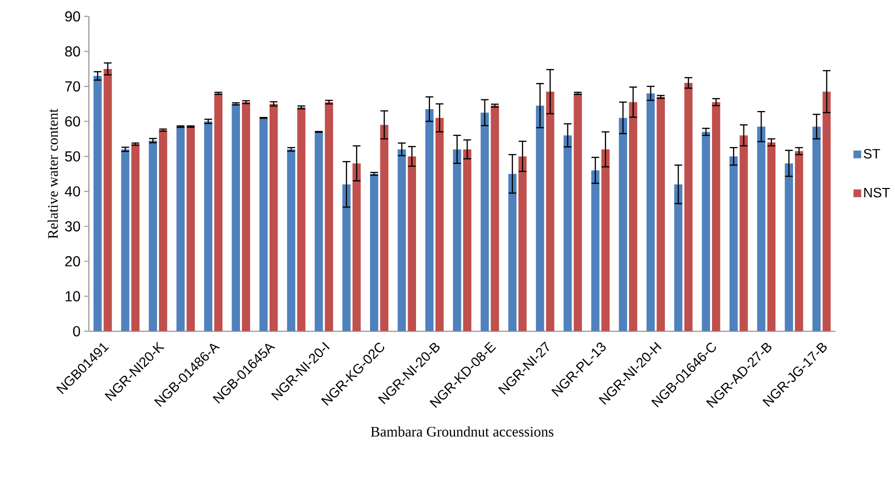  What do you see at coordinates (462, 431) in the screenshot?
I see `x-axis-title: Bambara Groundnut accessions` at bounding box center [462, 431].